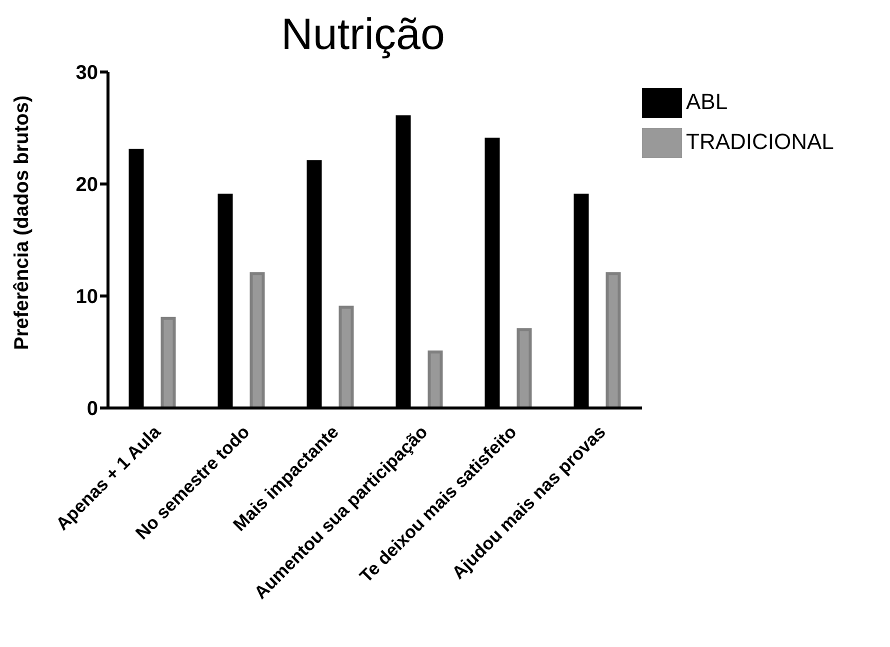 Image resolution: width=890 pixels, height=647 pixels. Describe the element at coordinates (363, 35) in the screenshot. I see `chart-title: Nutrição` at that location.